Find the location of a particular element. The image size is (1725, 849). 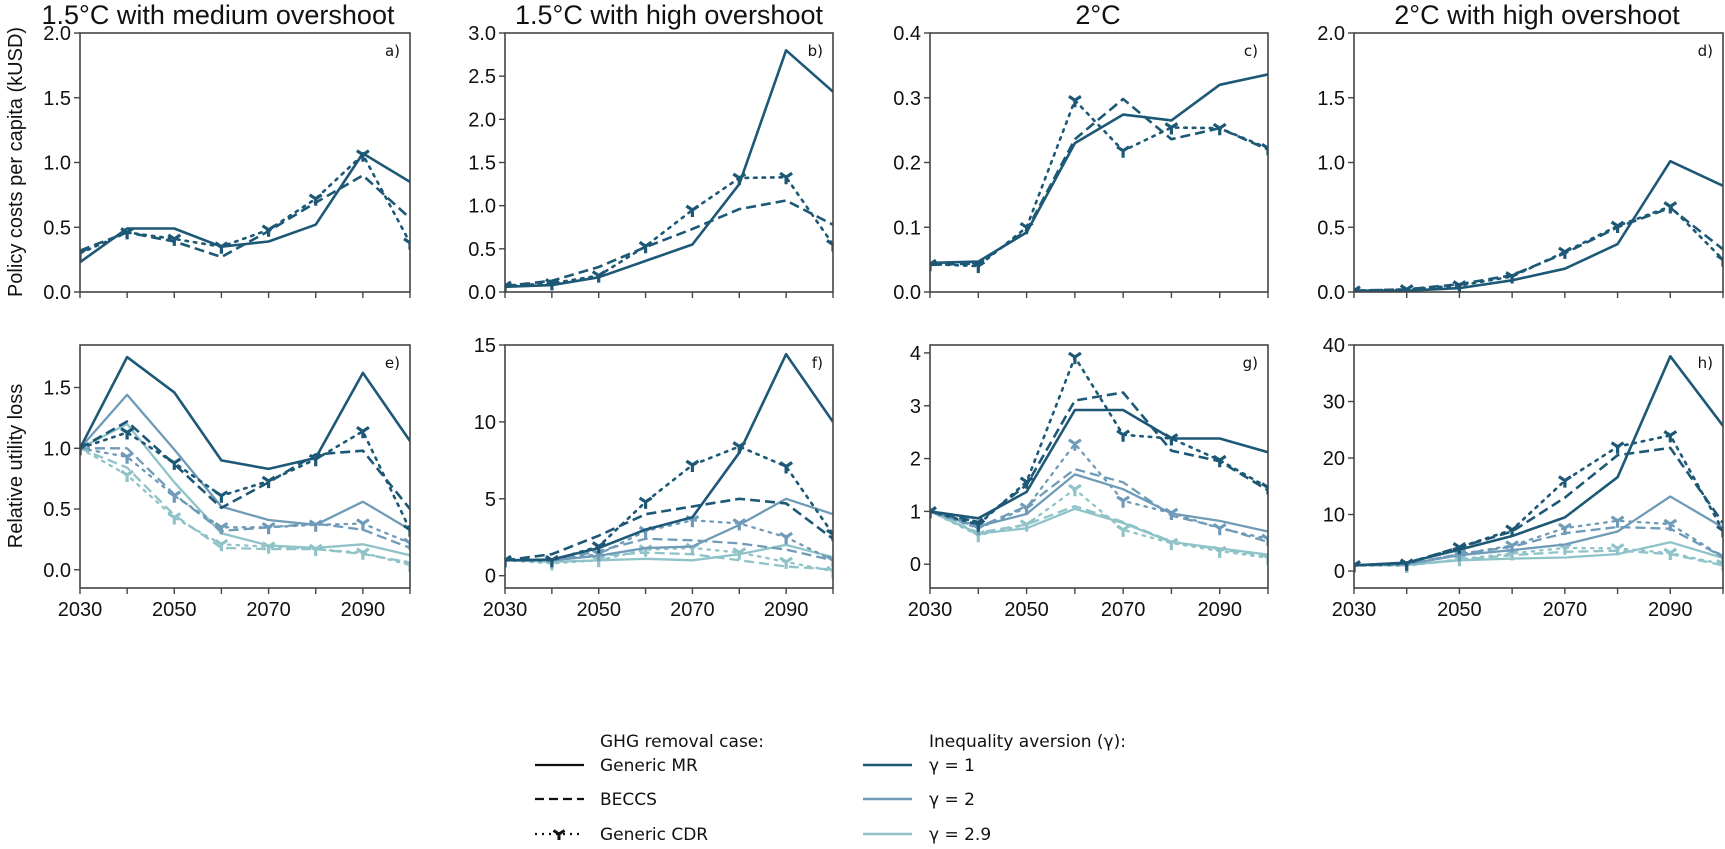

y-tick-label: 1 is located at coordinates (915, 512).